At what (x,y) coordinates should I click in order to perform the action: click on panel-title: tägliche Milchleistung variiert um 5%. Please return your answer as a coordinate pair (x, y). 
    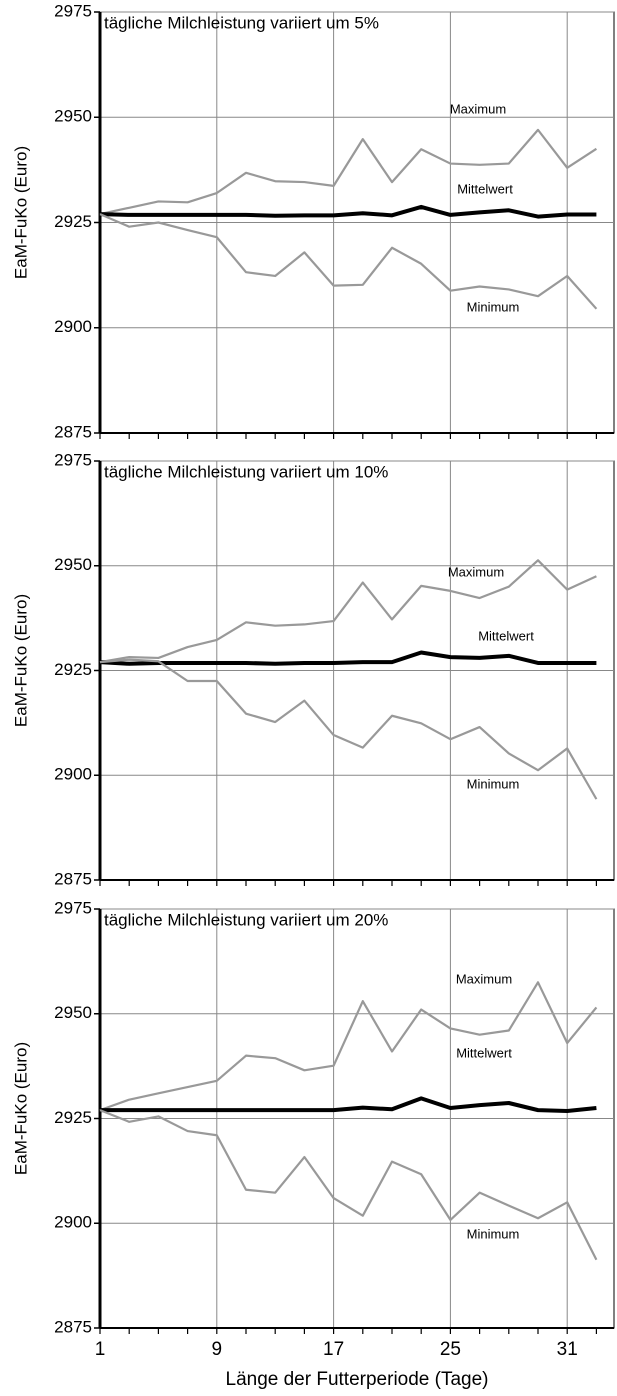
    Looking at the image, I should click on (241, 22).